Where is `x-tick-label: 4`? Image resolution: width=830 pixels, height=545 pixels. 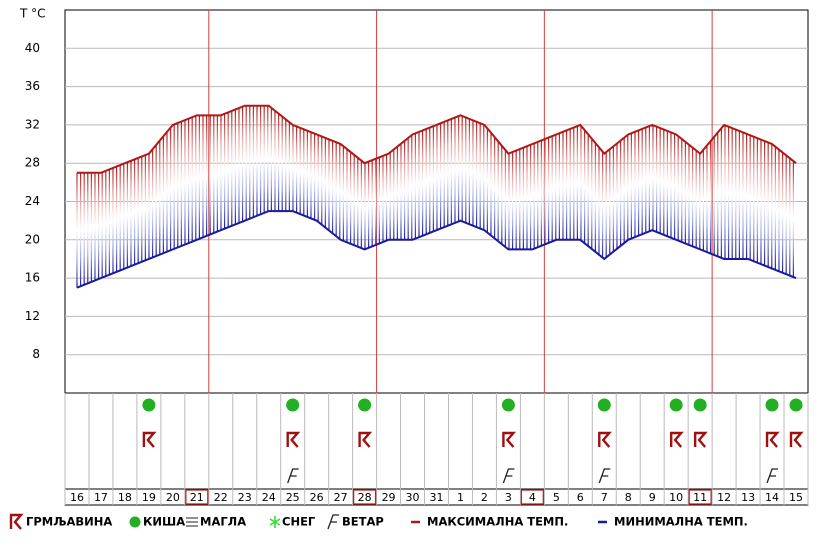
x-tick-label: 4 is located at coordinates (532, 497).